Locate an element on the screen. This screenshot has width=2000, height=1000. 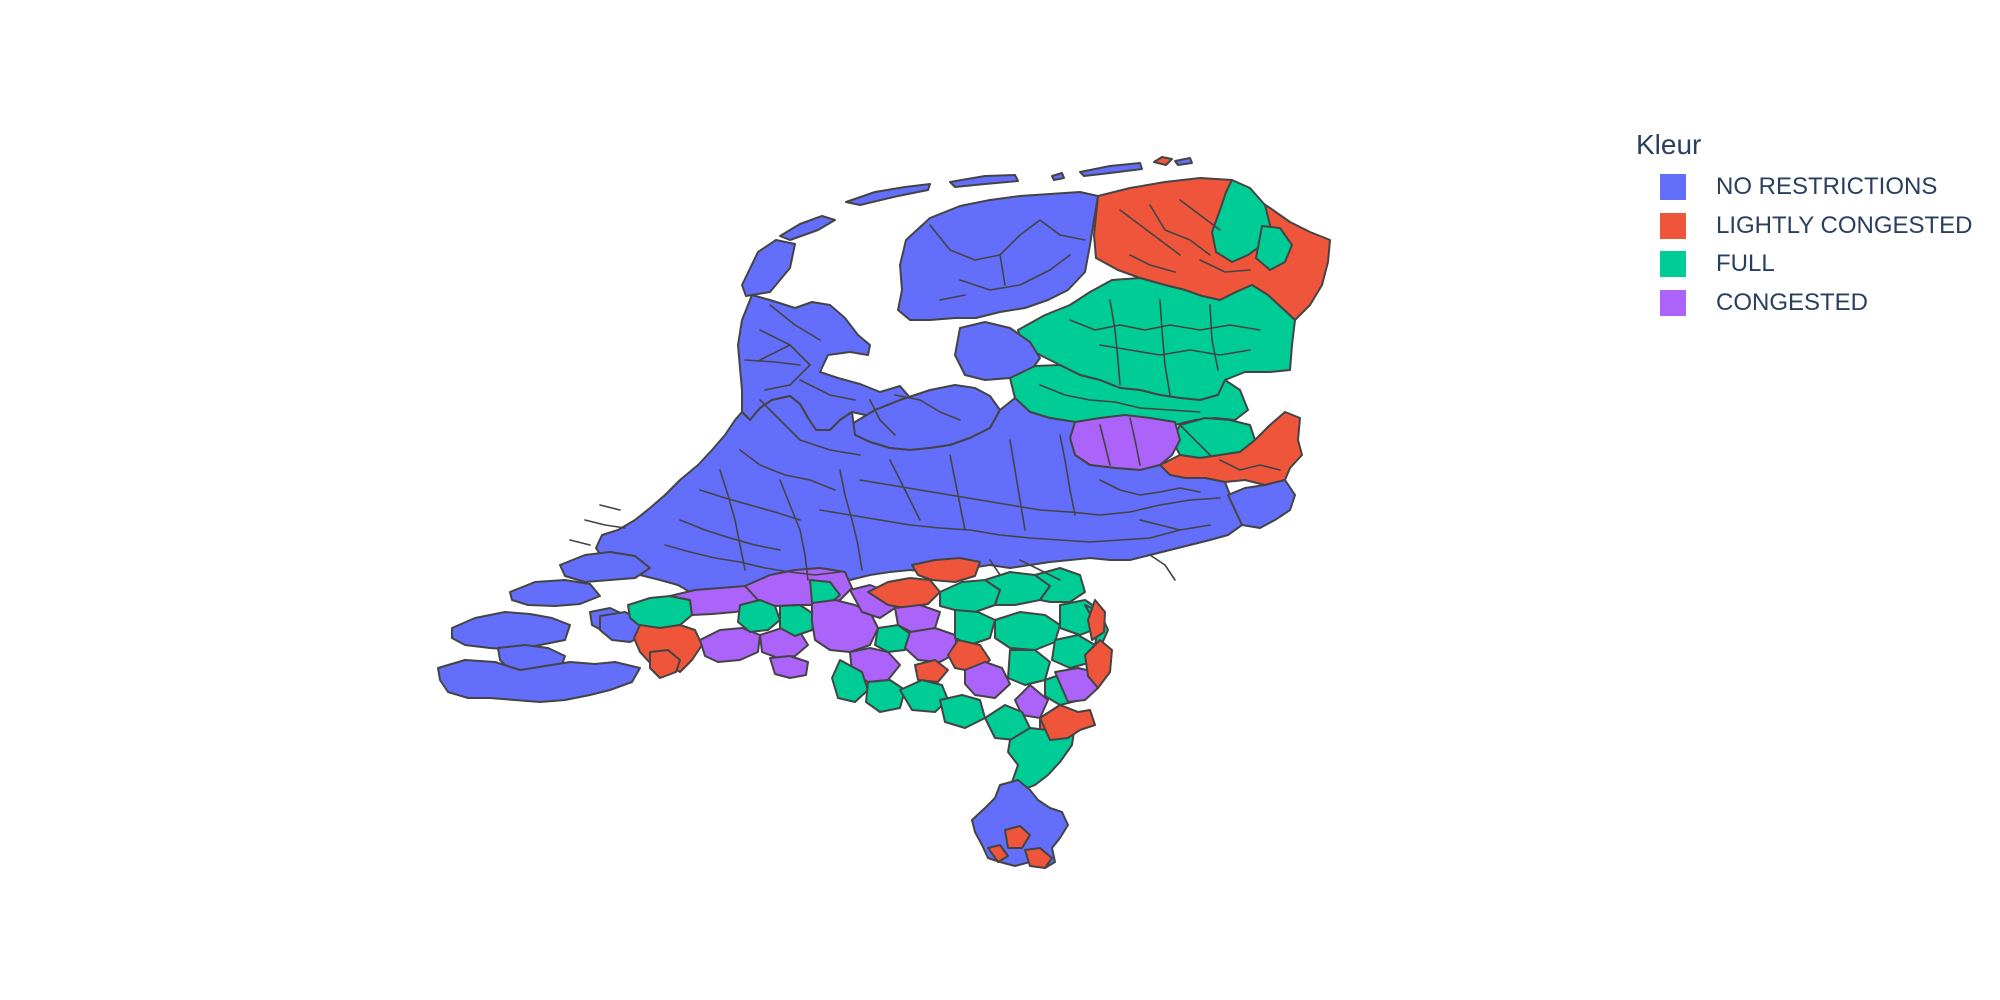
region-limburg-red-mid is located at coordinates (1067, 722).